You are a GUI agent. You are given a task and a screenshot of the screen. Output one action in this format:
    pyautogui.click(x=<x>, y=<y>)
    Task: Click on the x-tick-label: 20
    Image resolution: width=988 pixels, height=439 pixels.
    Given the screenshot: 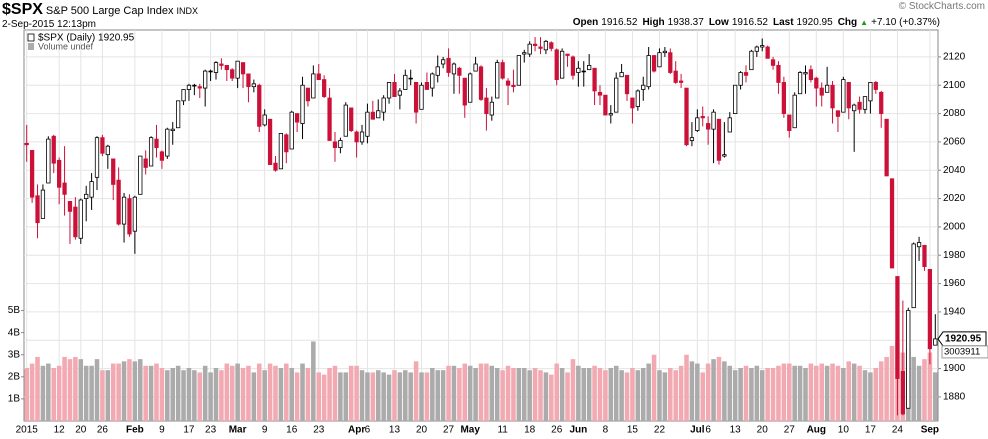 What is the action you would take?
    pyautogui.click(x=422, y=430)
    